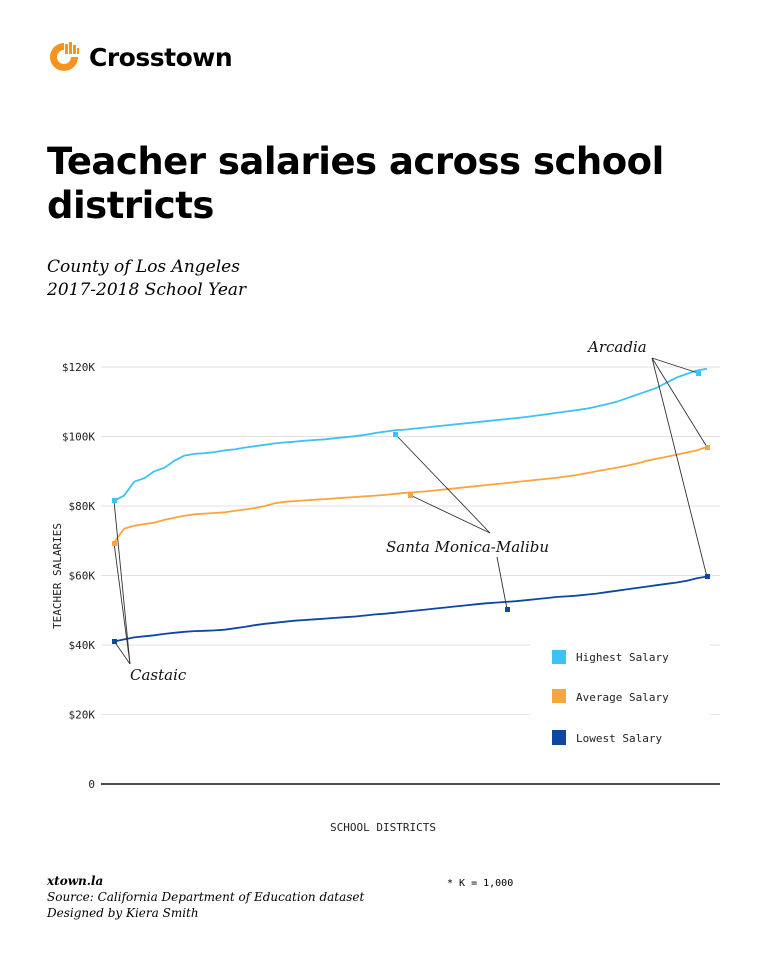 This screenshot has height=959, width=768. What do you see at coordinates (123, 913) in the screenshot?
I see `footer-designer: Designed by Kiera Smith` at bounding box center [123, 913].